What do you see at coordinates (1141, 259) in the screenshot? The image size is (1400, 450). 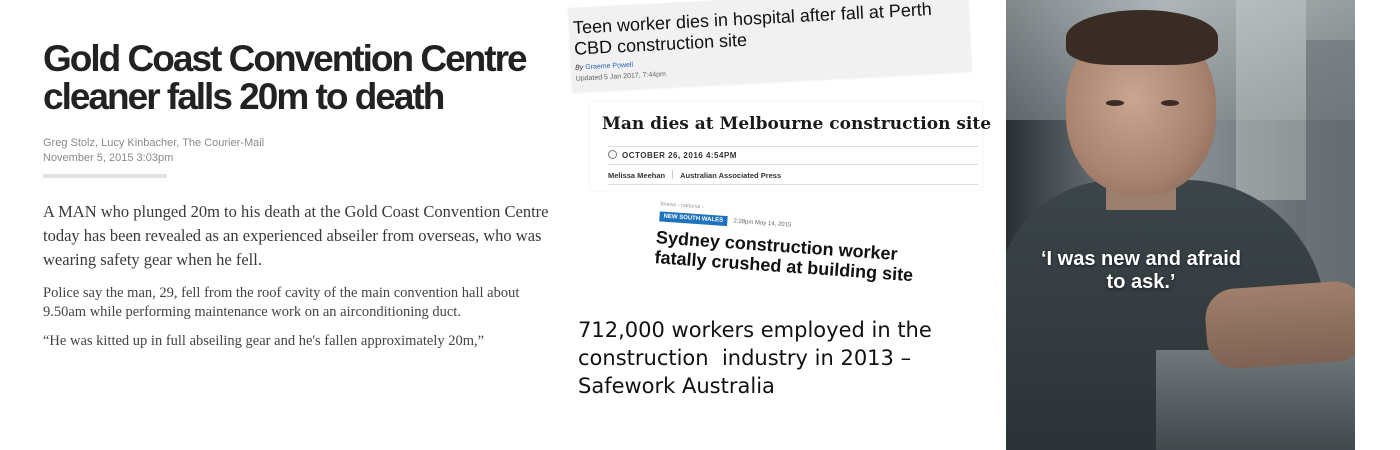 I see `poster-quote-line1: ‘I was new and afraid` at bounding box center [1141, 259].